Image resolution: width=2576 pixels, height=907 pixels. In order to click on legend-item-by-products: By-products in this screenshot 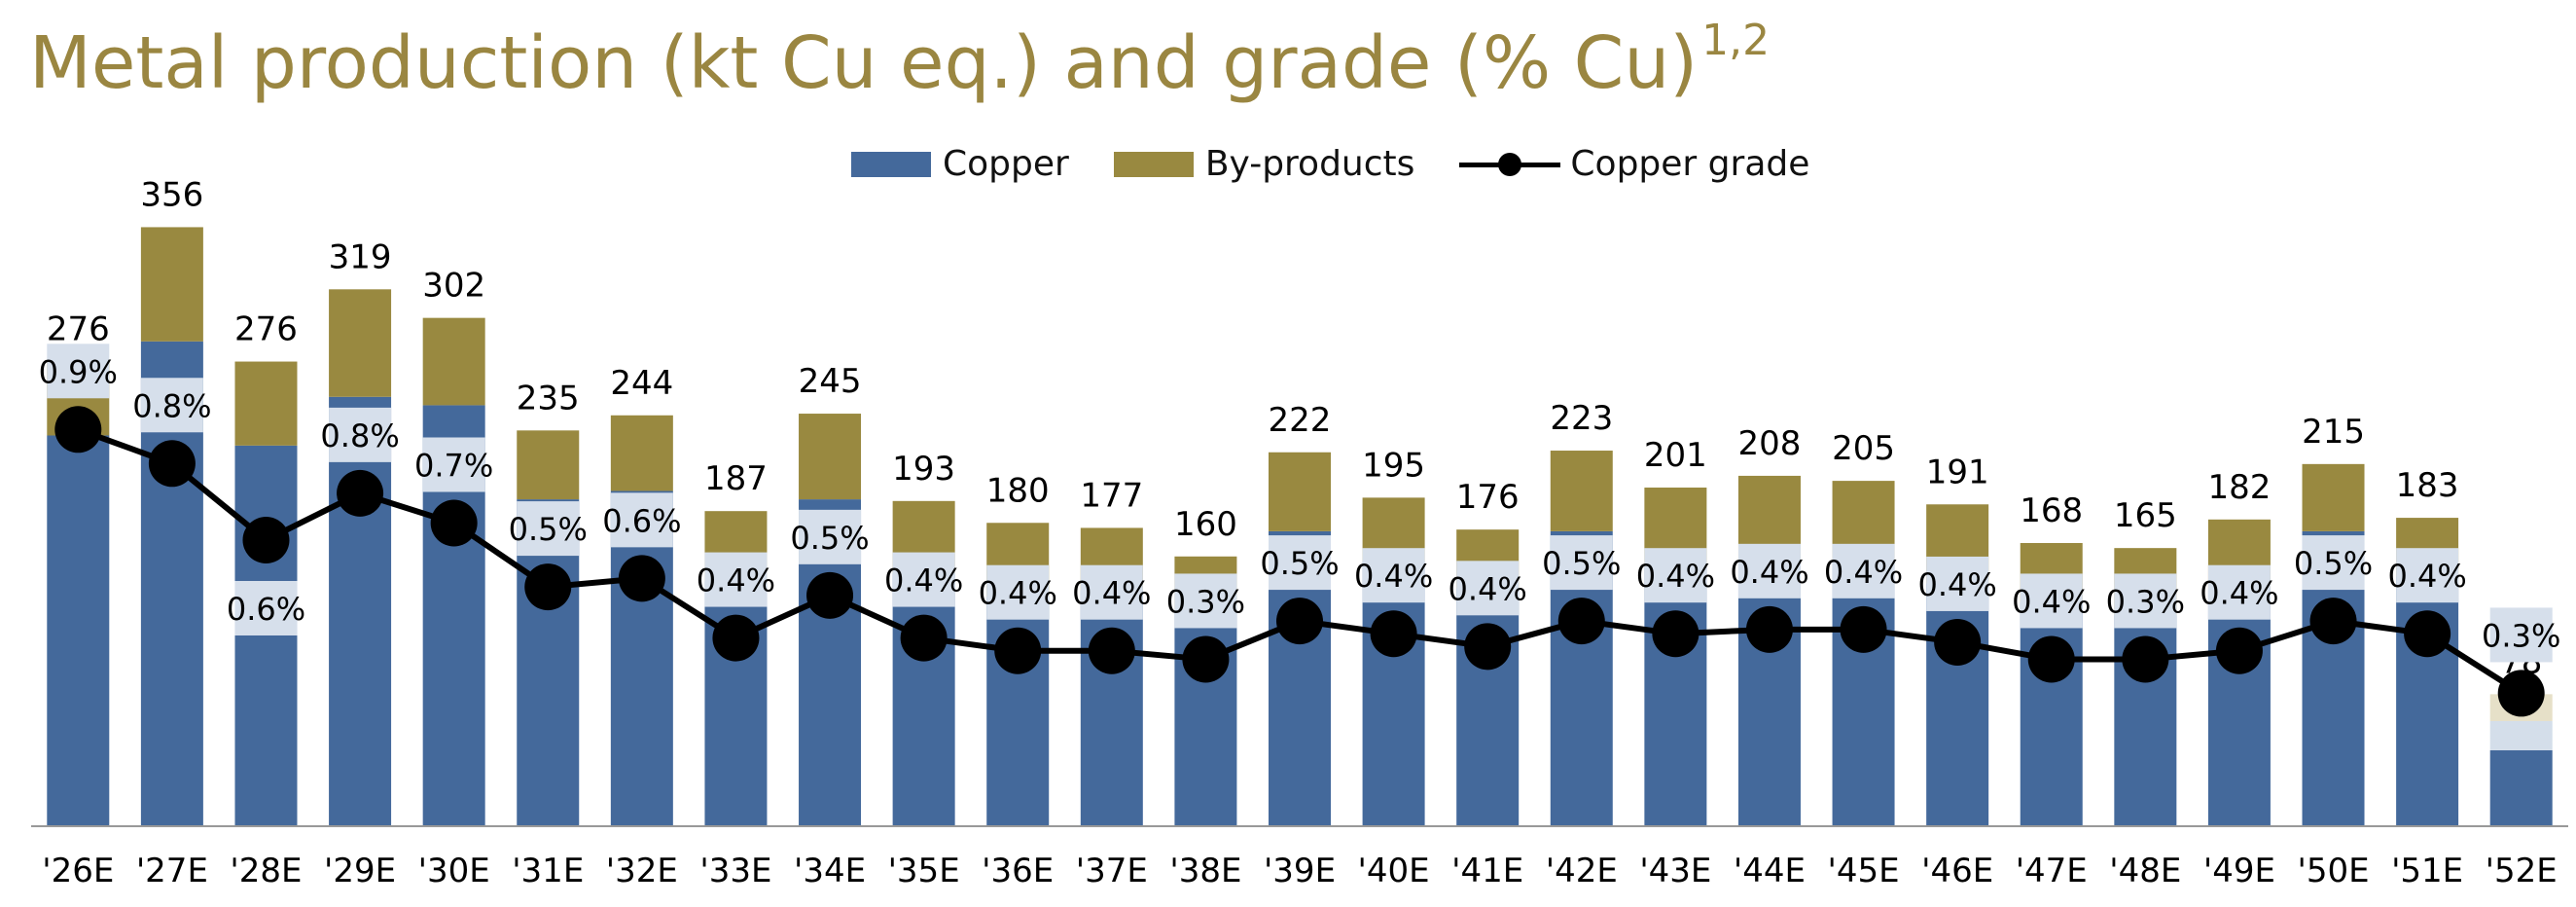, I will do `click(1264, 164)`.